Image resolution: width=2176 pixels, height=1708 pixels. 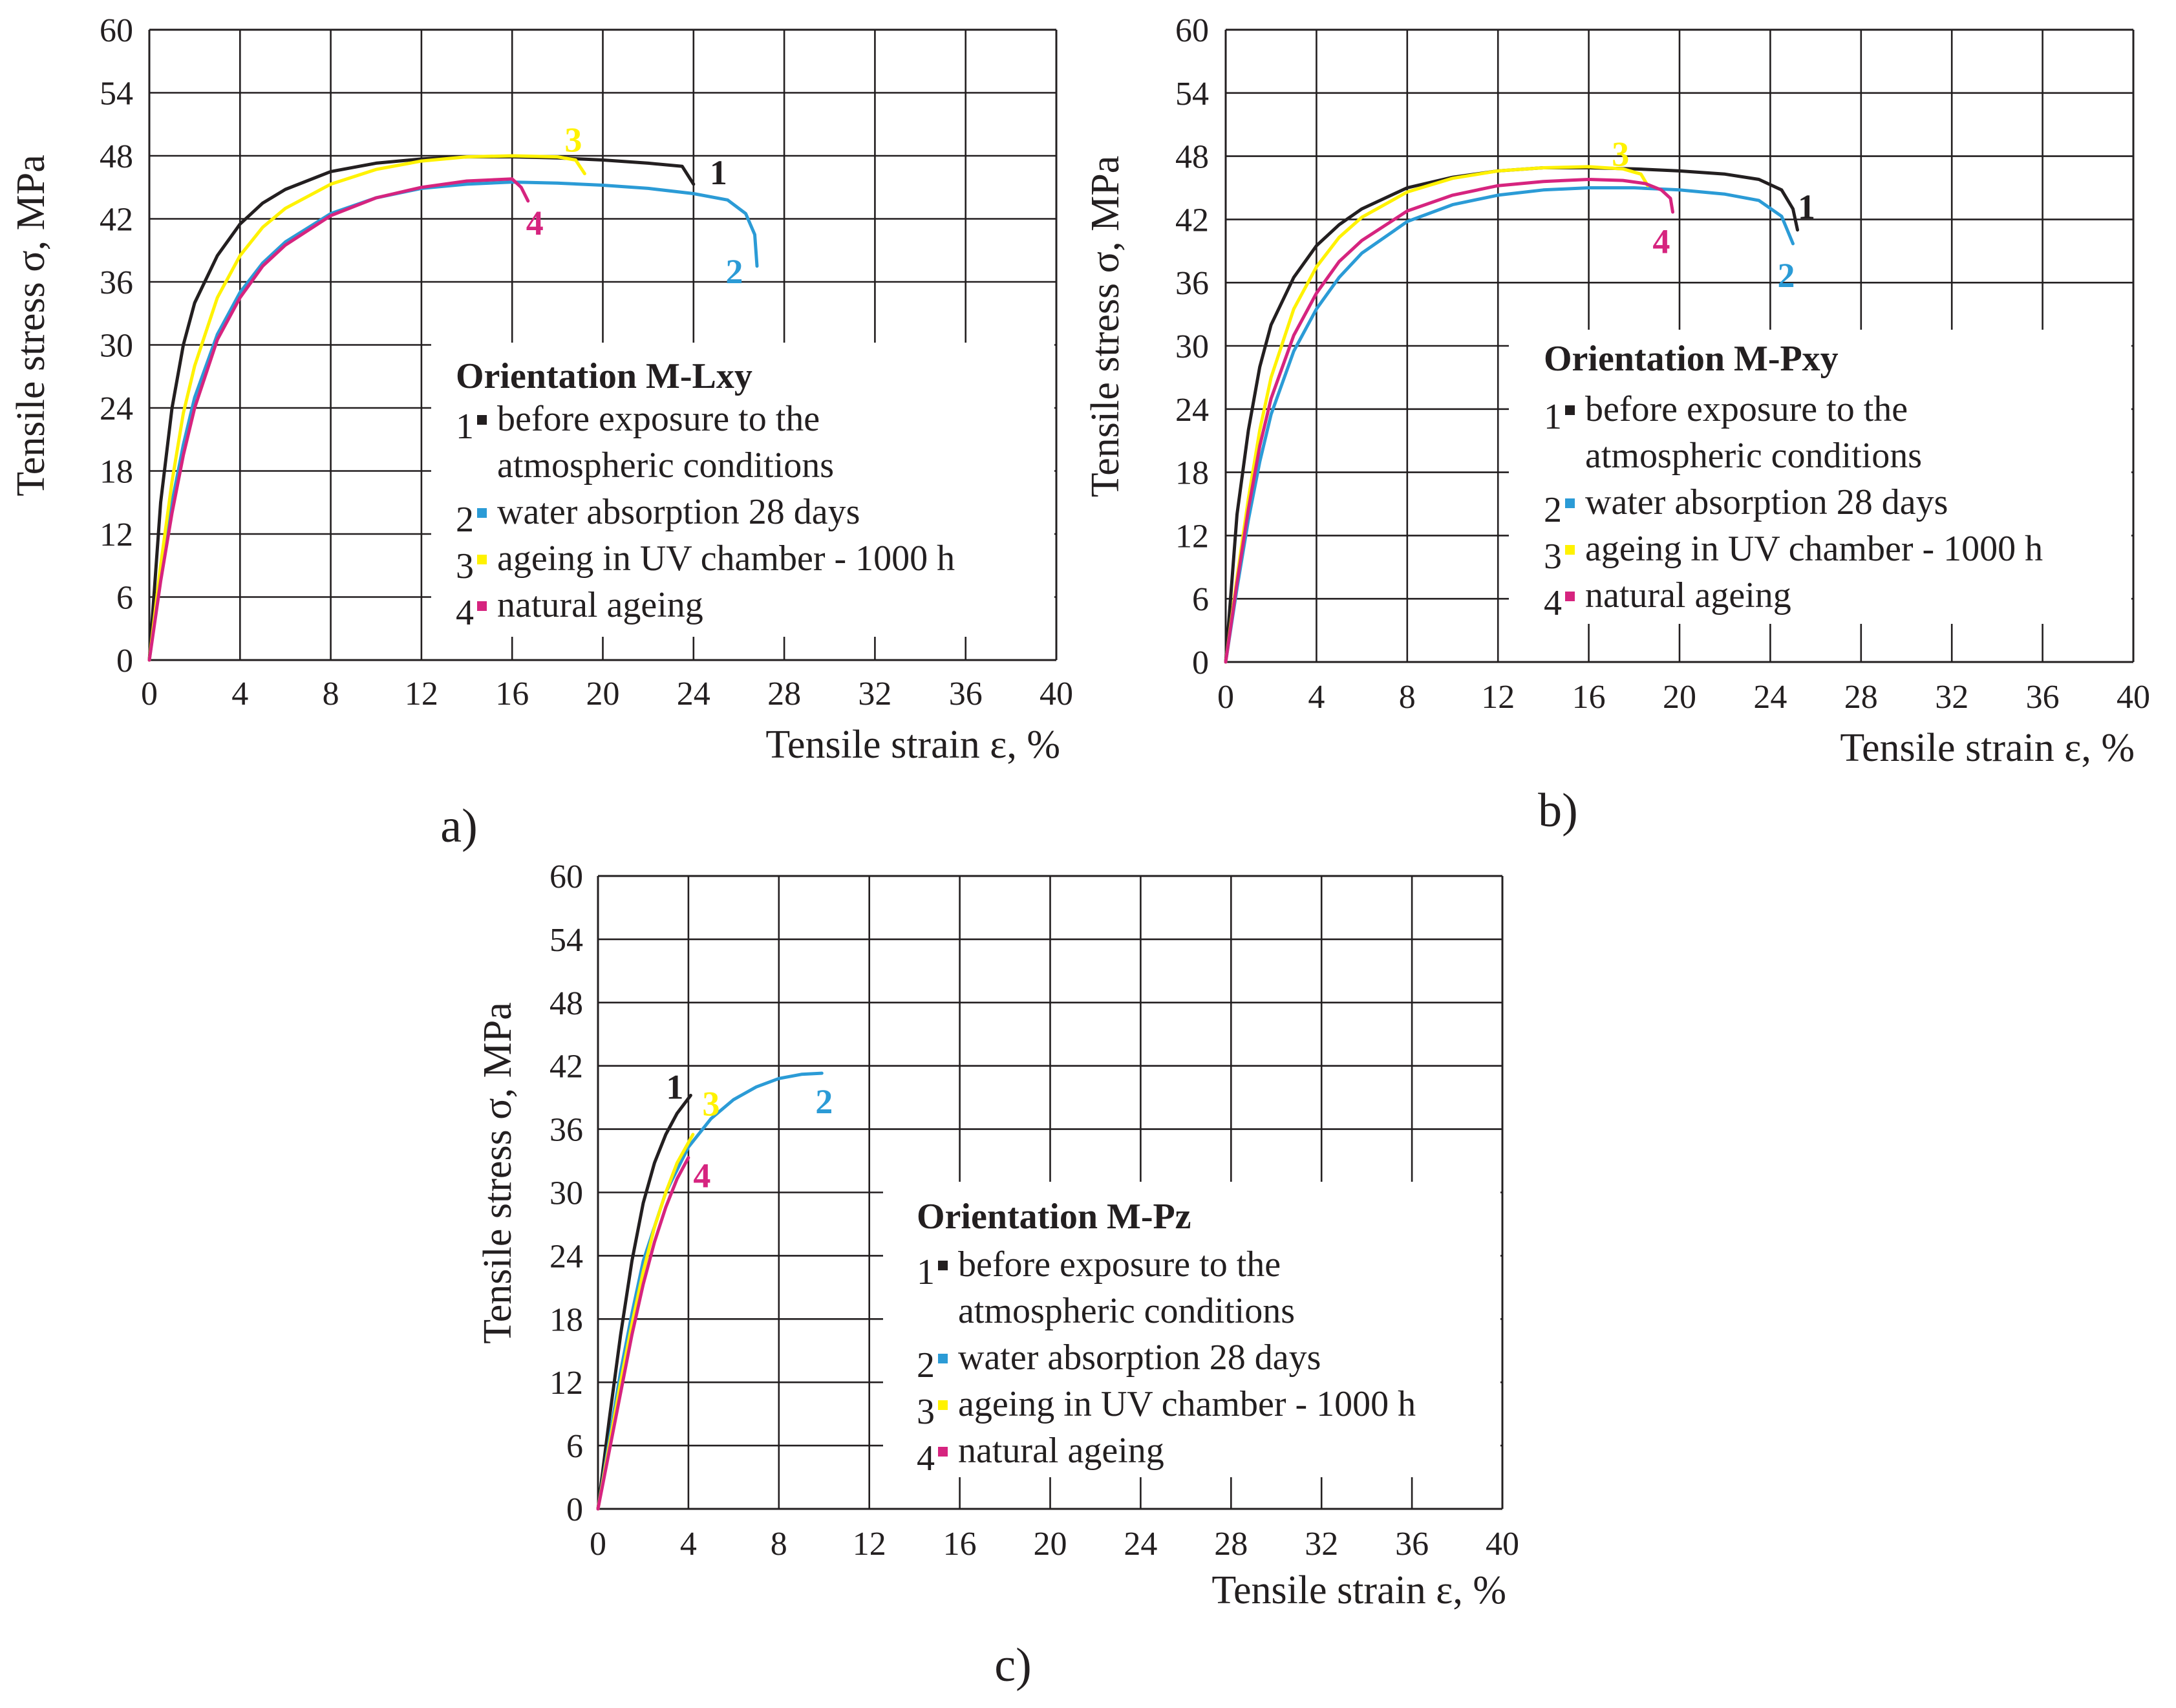 I want to click on legend-number: 4, so click(x=465, y=613).